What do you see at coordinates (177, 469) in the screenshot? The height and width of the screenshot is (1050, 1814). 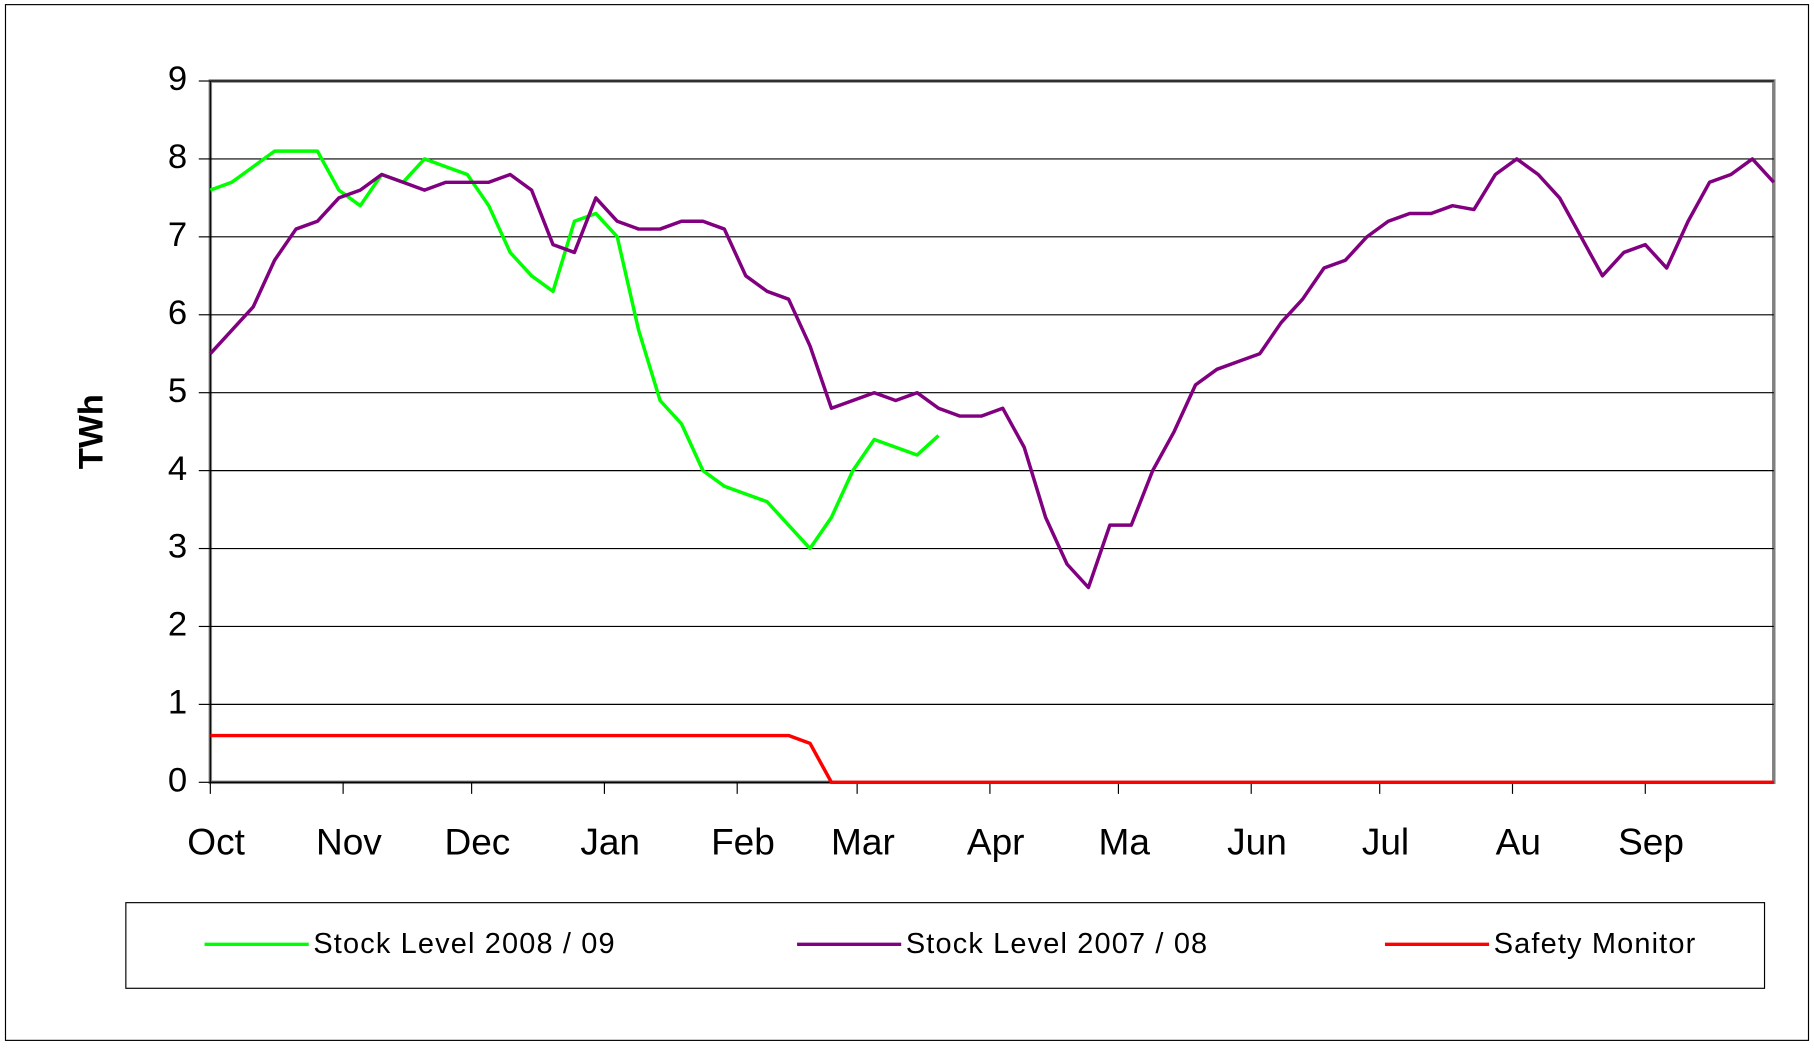 I see `y-tick-label: 4` at bounding box center [177, 469].